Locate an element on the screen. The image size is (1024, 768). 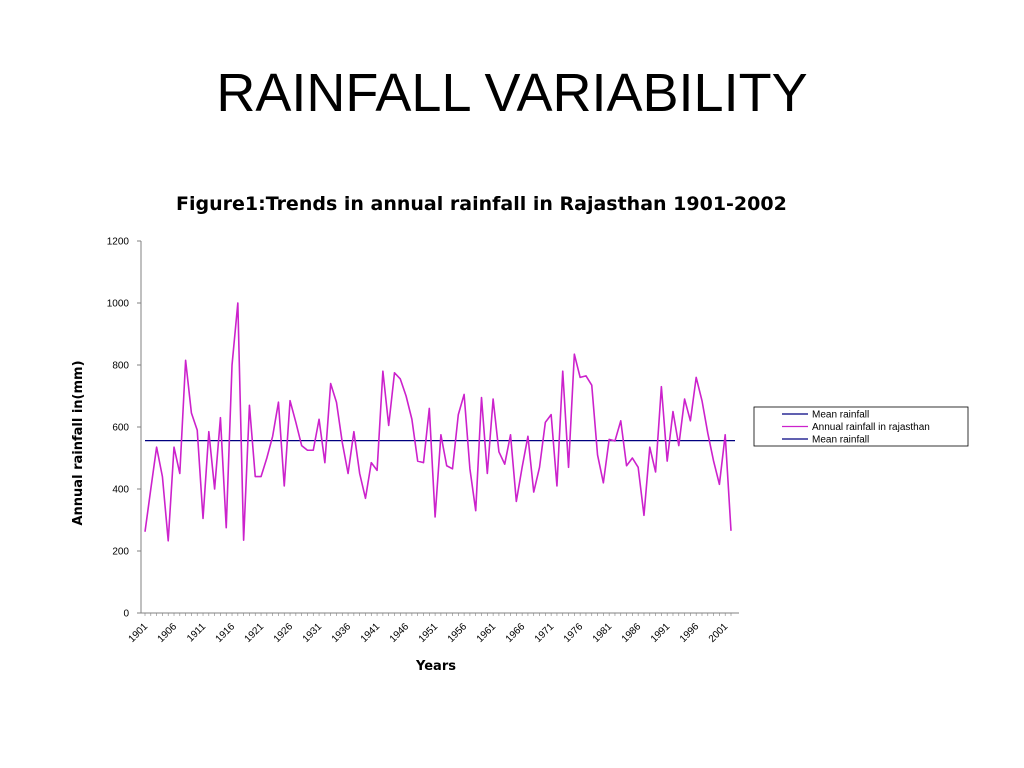
x-tick-label: 1961 is located at coordinates (487, 633).